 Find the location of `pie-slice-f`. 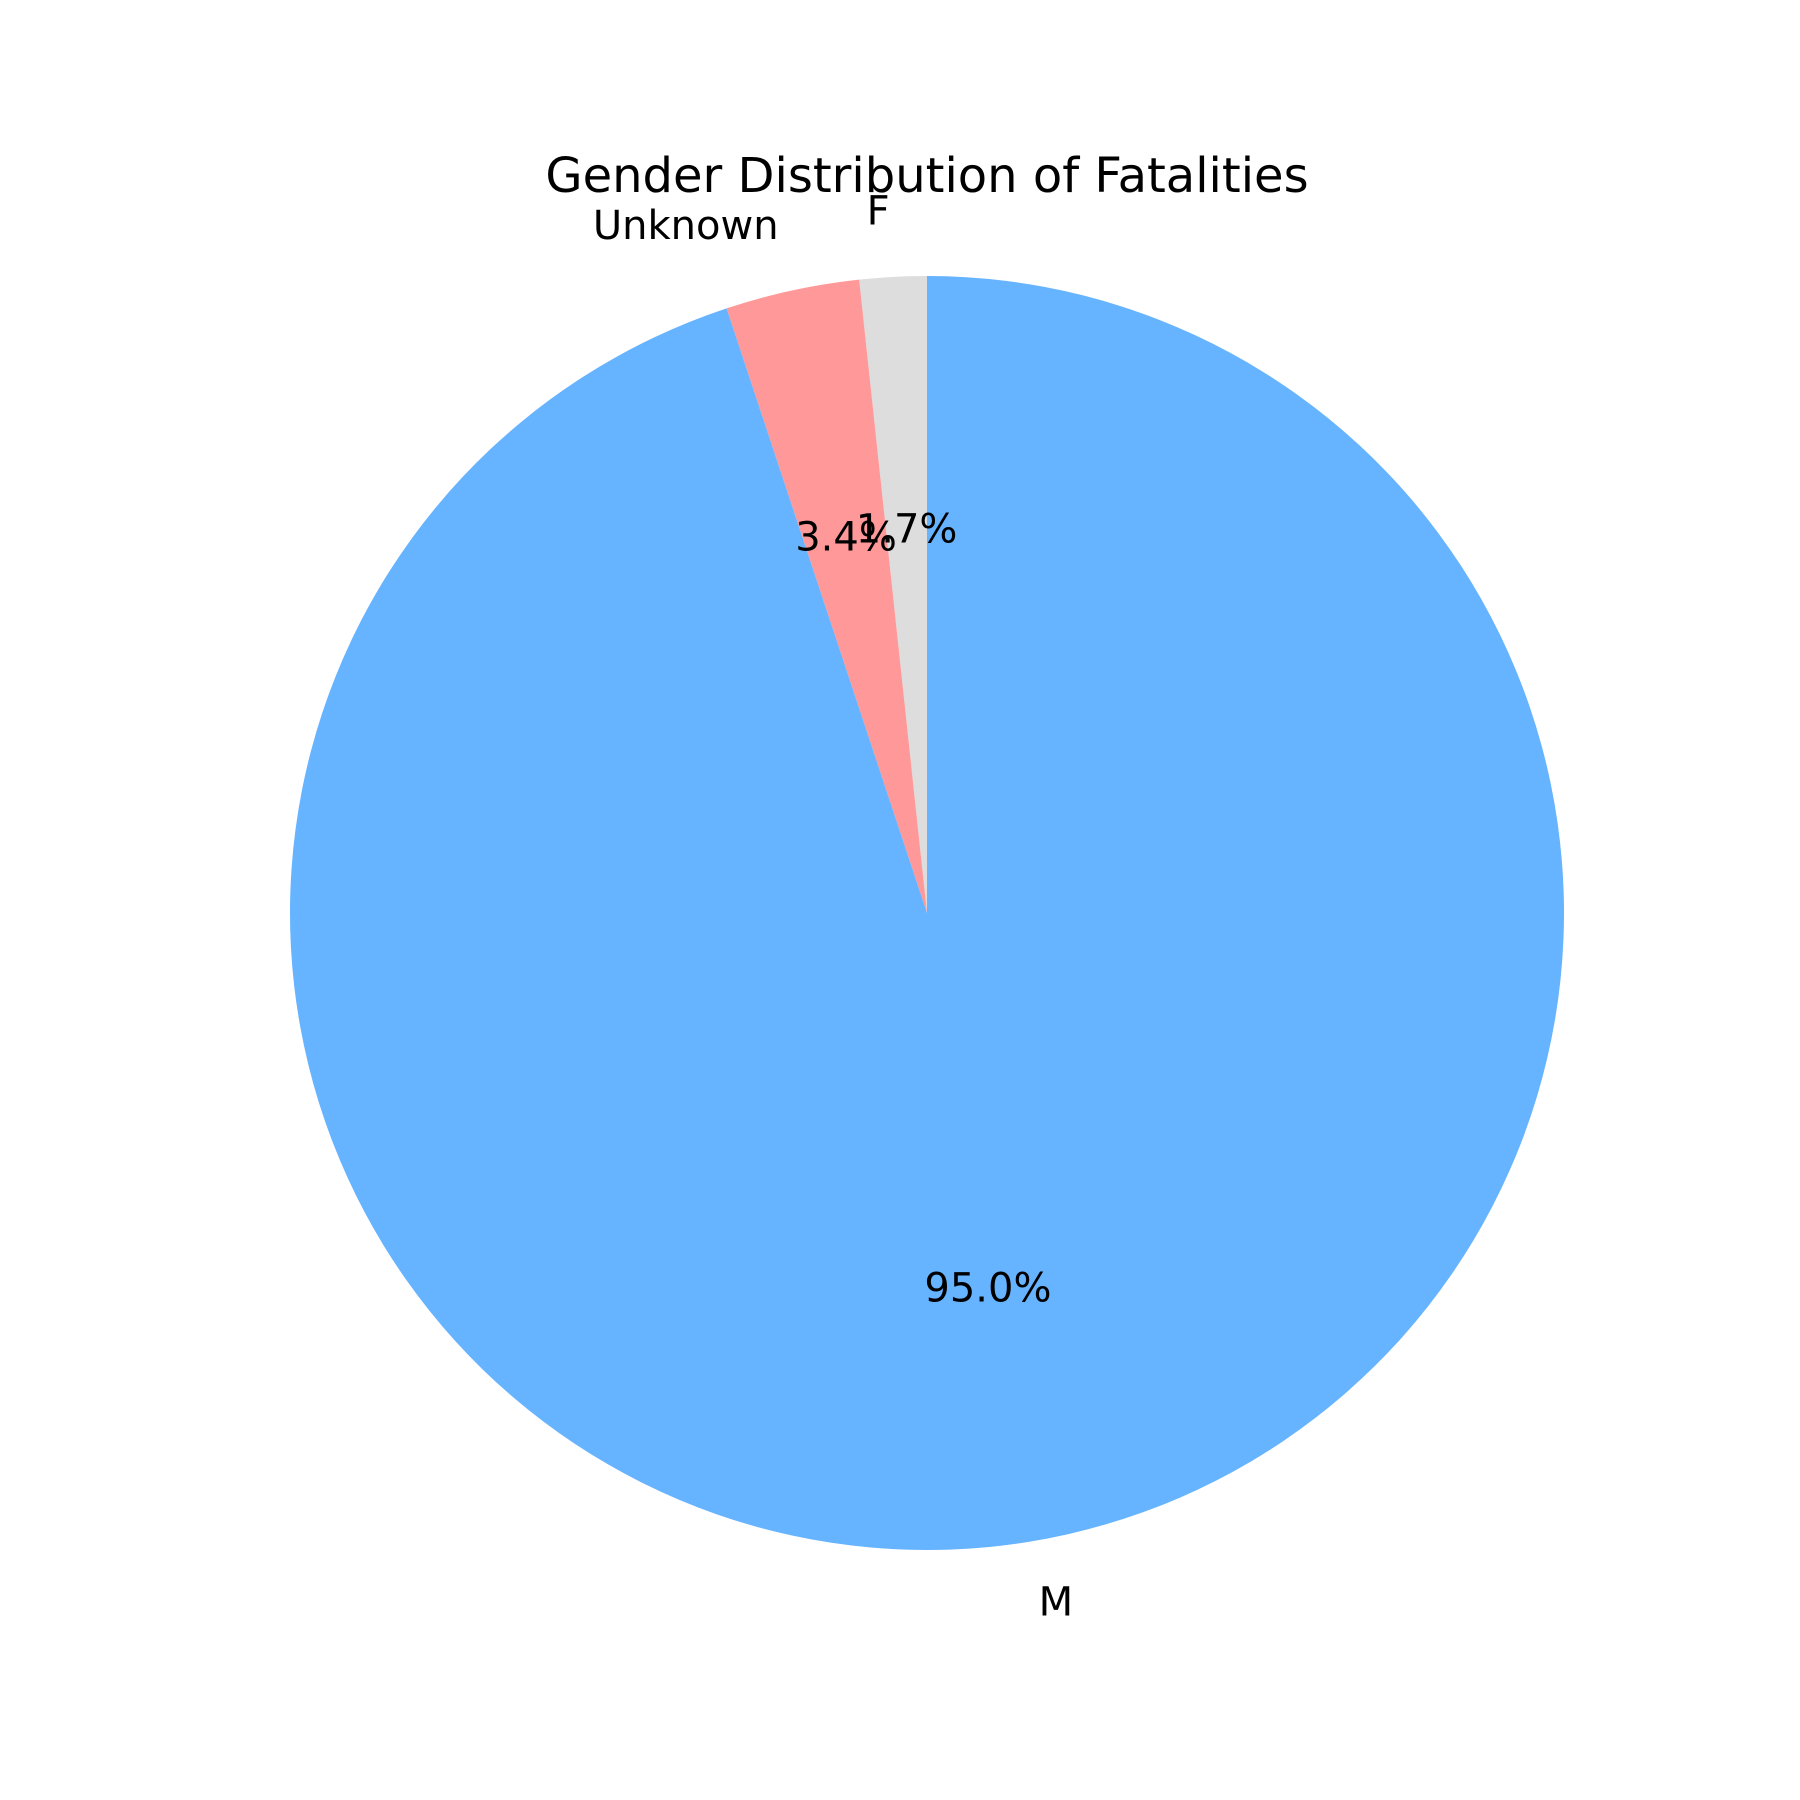

pie-slice-f is located at coordinates (893, 594).